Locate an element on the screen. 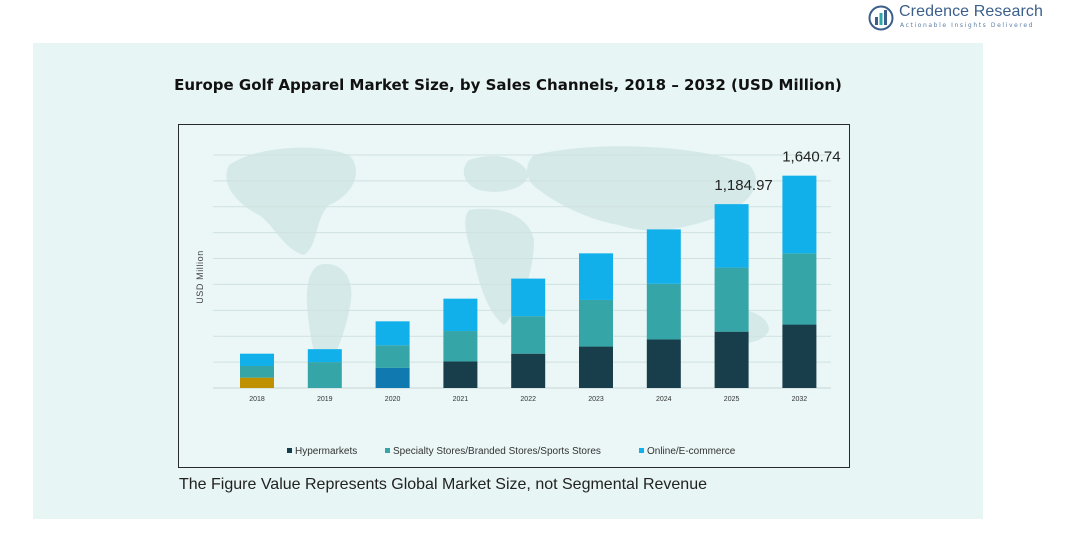 The height and width of the screenshot is (547, 1080). logo-brand: Credence Research is located at coordinates (971, 11).